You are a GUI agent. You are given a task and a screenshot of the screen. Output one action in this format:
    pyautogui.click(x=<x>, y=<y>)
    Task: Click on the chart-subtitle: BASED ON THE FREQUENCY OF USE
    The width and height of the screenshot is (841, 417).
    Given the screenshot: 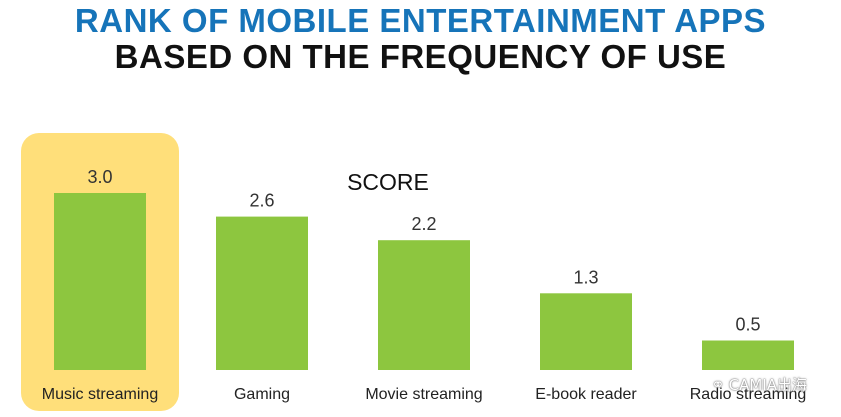 What is the action you would take?
    pyautogui.click(x=420, y=56)
    